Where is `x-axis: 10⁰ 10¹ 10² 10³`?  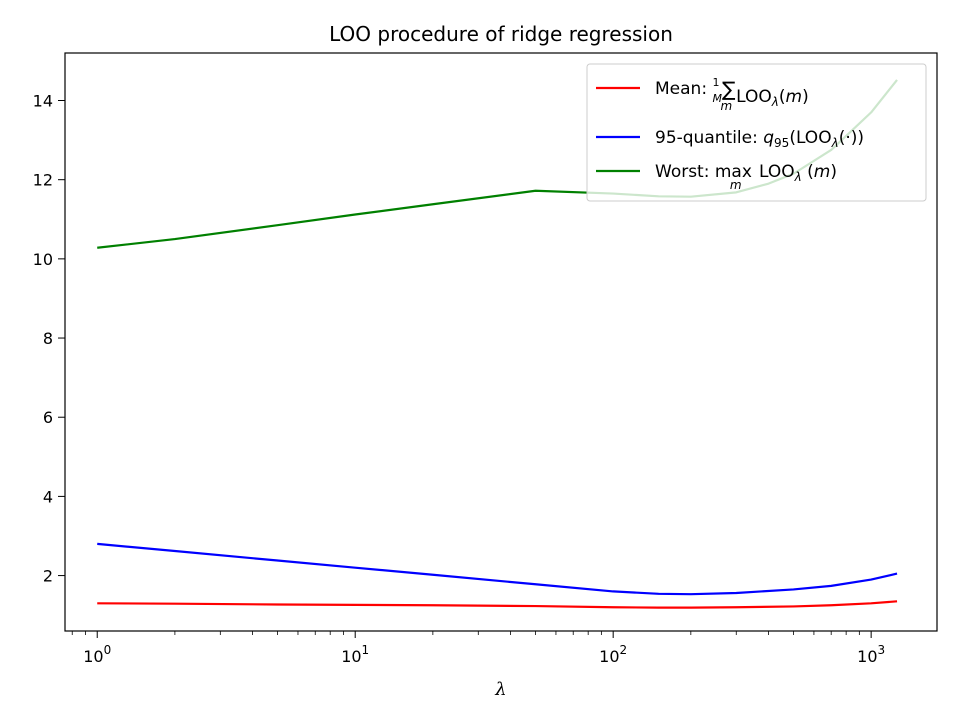
x-axis: 10⁰ 10¹ 10² 10³ is located at coordinates (478, 648).